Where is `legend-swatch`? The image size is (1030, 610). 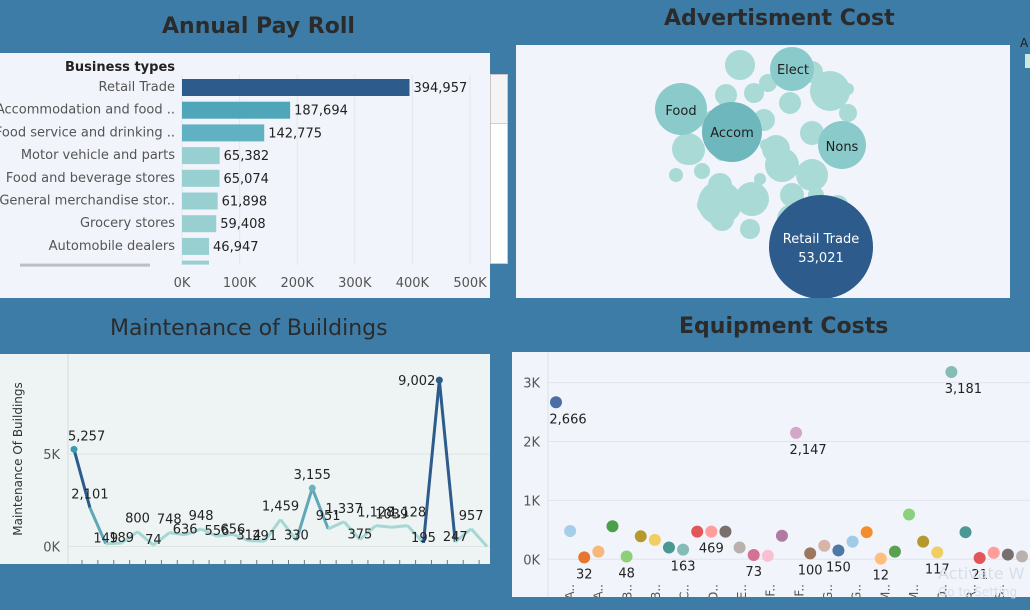 legend-swatch is located at coordinates (1027, 61).